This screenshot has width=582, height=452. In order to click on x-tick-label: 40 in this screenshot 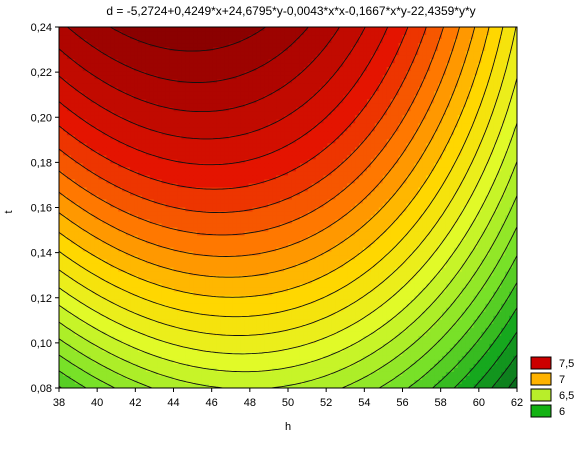, I will do `click(97, 403)`.